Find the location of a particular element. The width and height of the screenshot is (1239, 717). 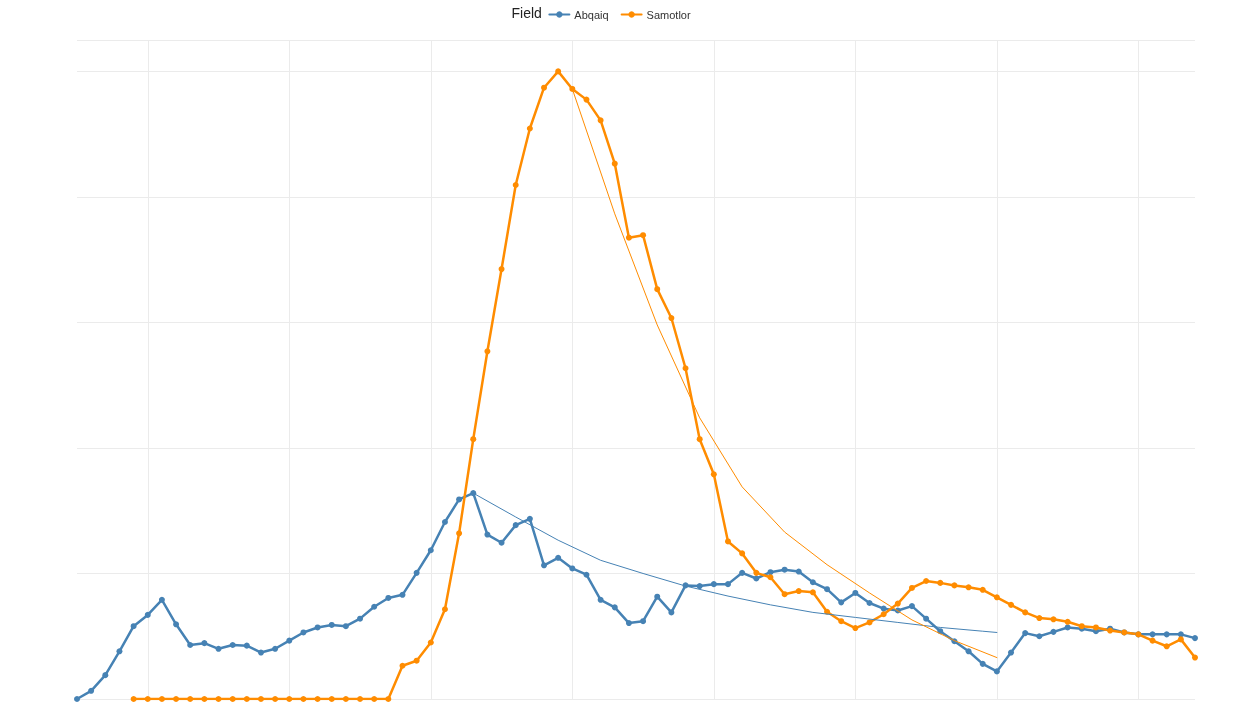

legend-label: Samotlor is located at coordinates (668, 14).